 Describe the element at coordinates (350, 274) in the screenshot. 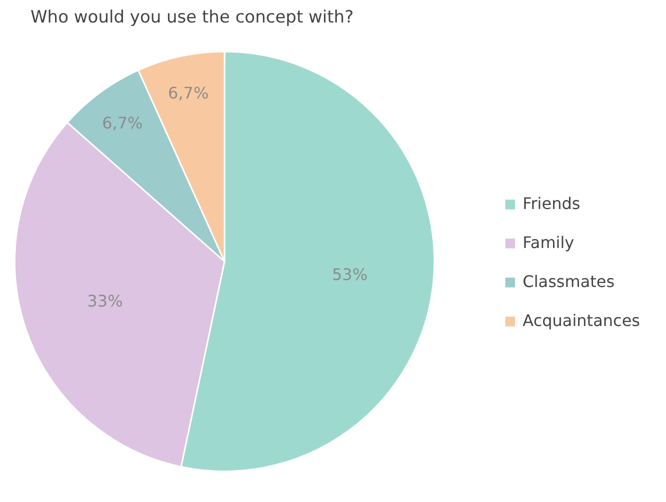

I see `data-label: 53%` at that location.